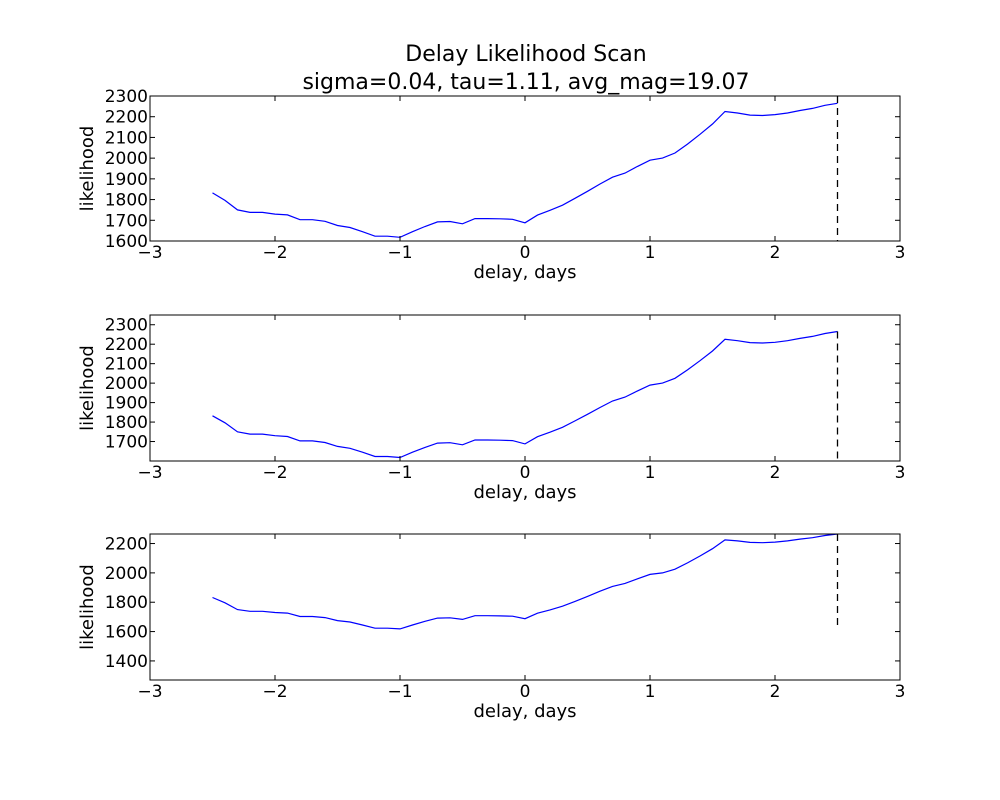 The height and width of the screenshot is (800, 1000). I want to click on y-tick-label: 1400, so click(126, 662).